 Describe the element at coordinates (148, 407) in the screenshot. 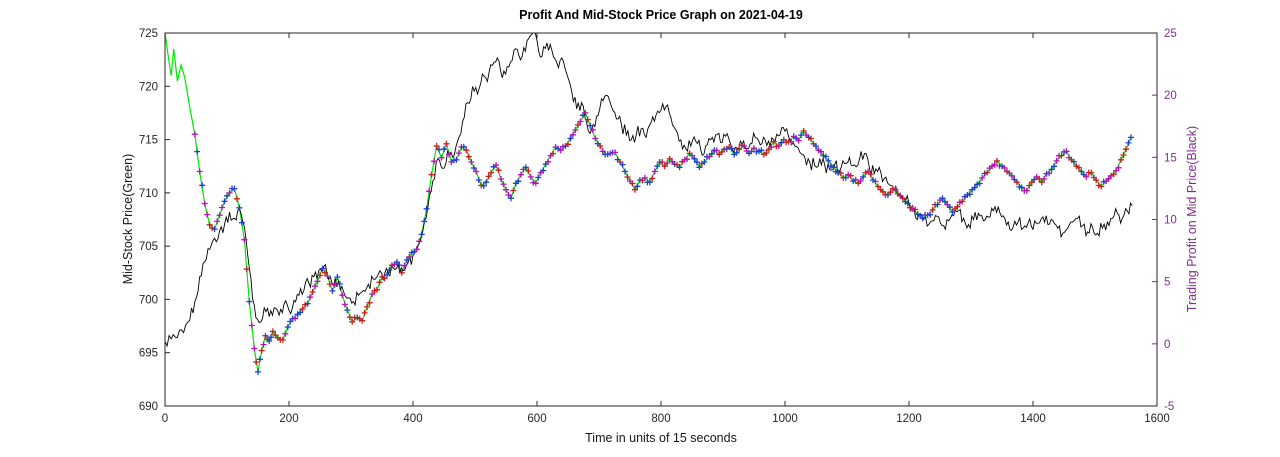

I see `svg-text: 690` at that location.